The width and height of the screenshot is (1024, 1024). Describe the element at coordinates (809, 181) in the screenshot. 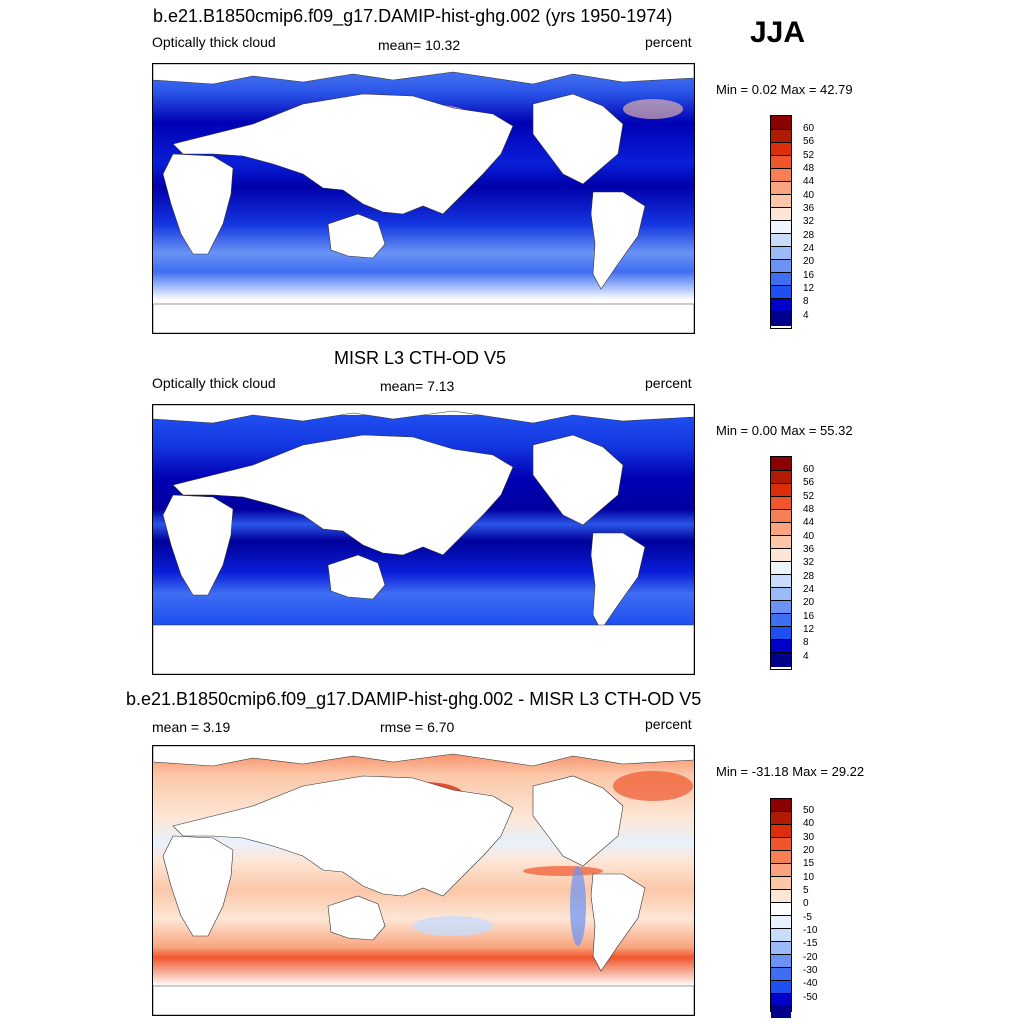

I see `colorbar-label: 44` at that location.